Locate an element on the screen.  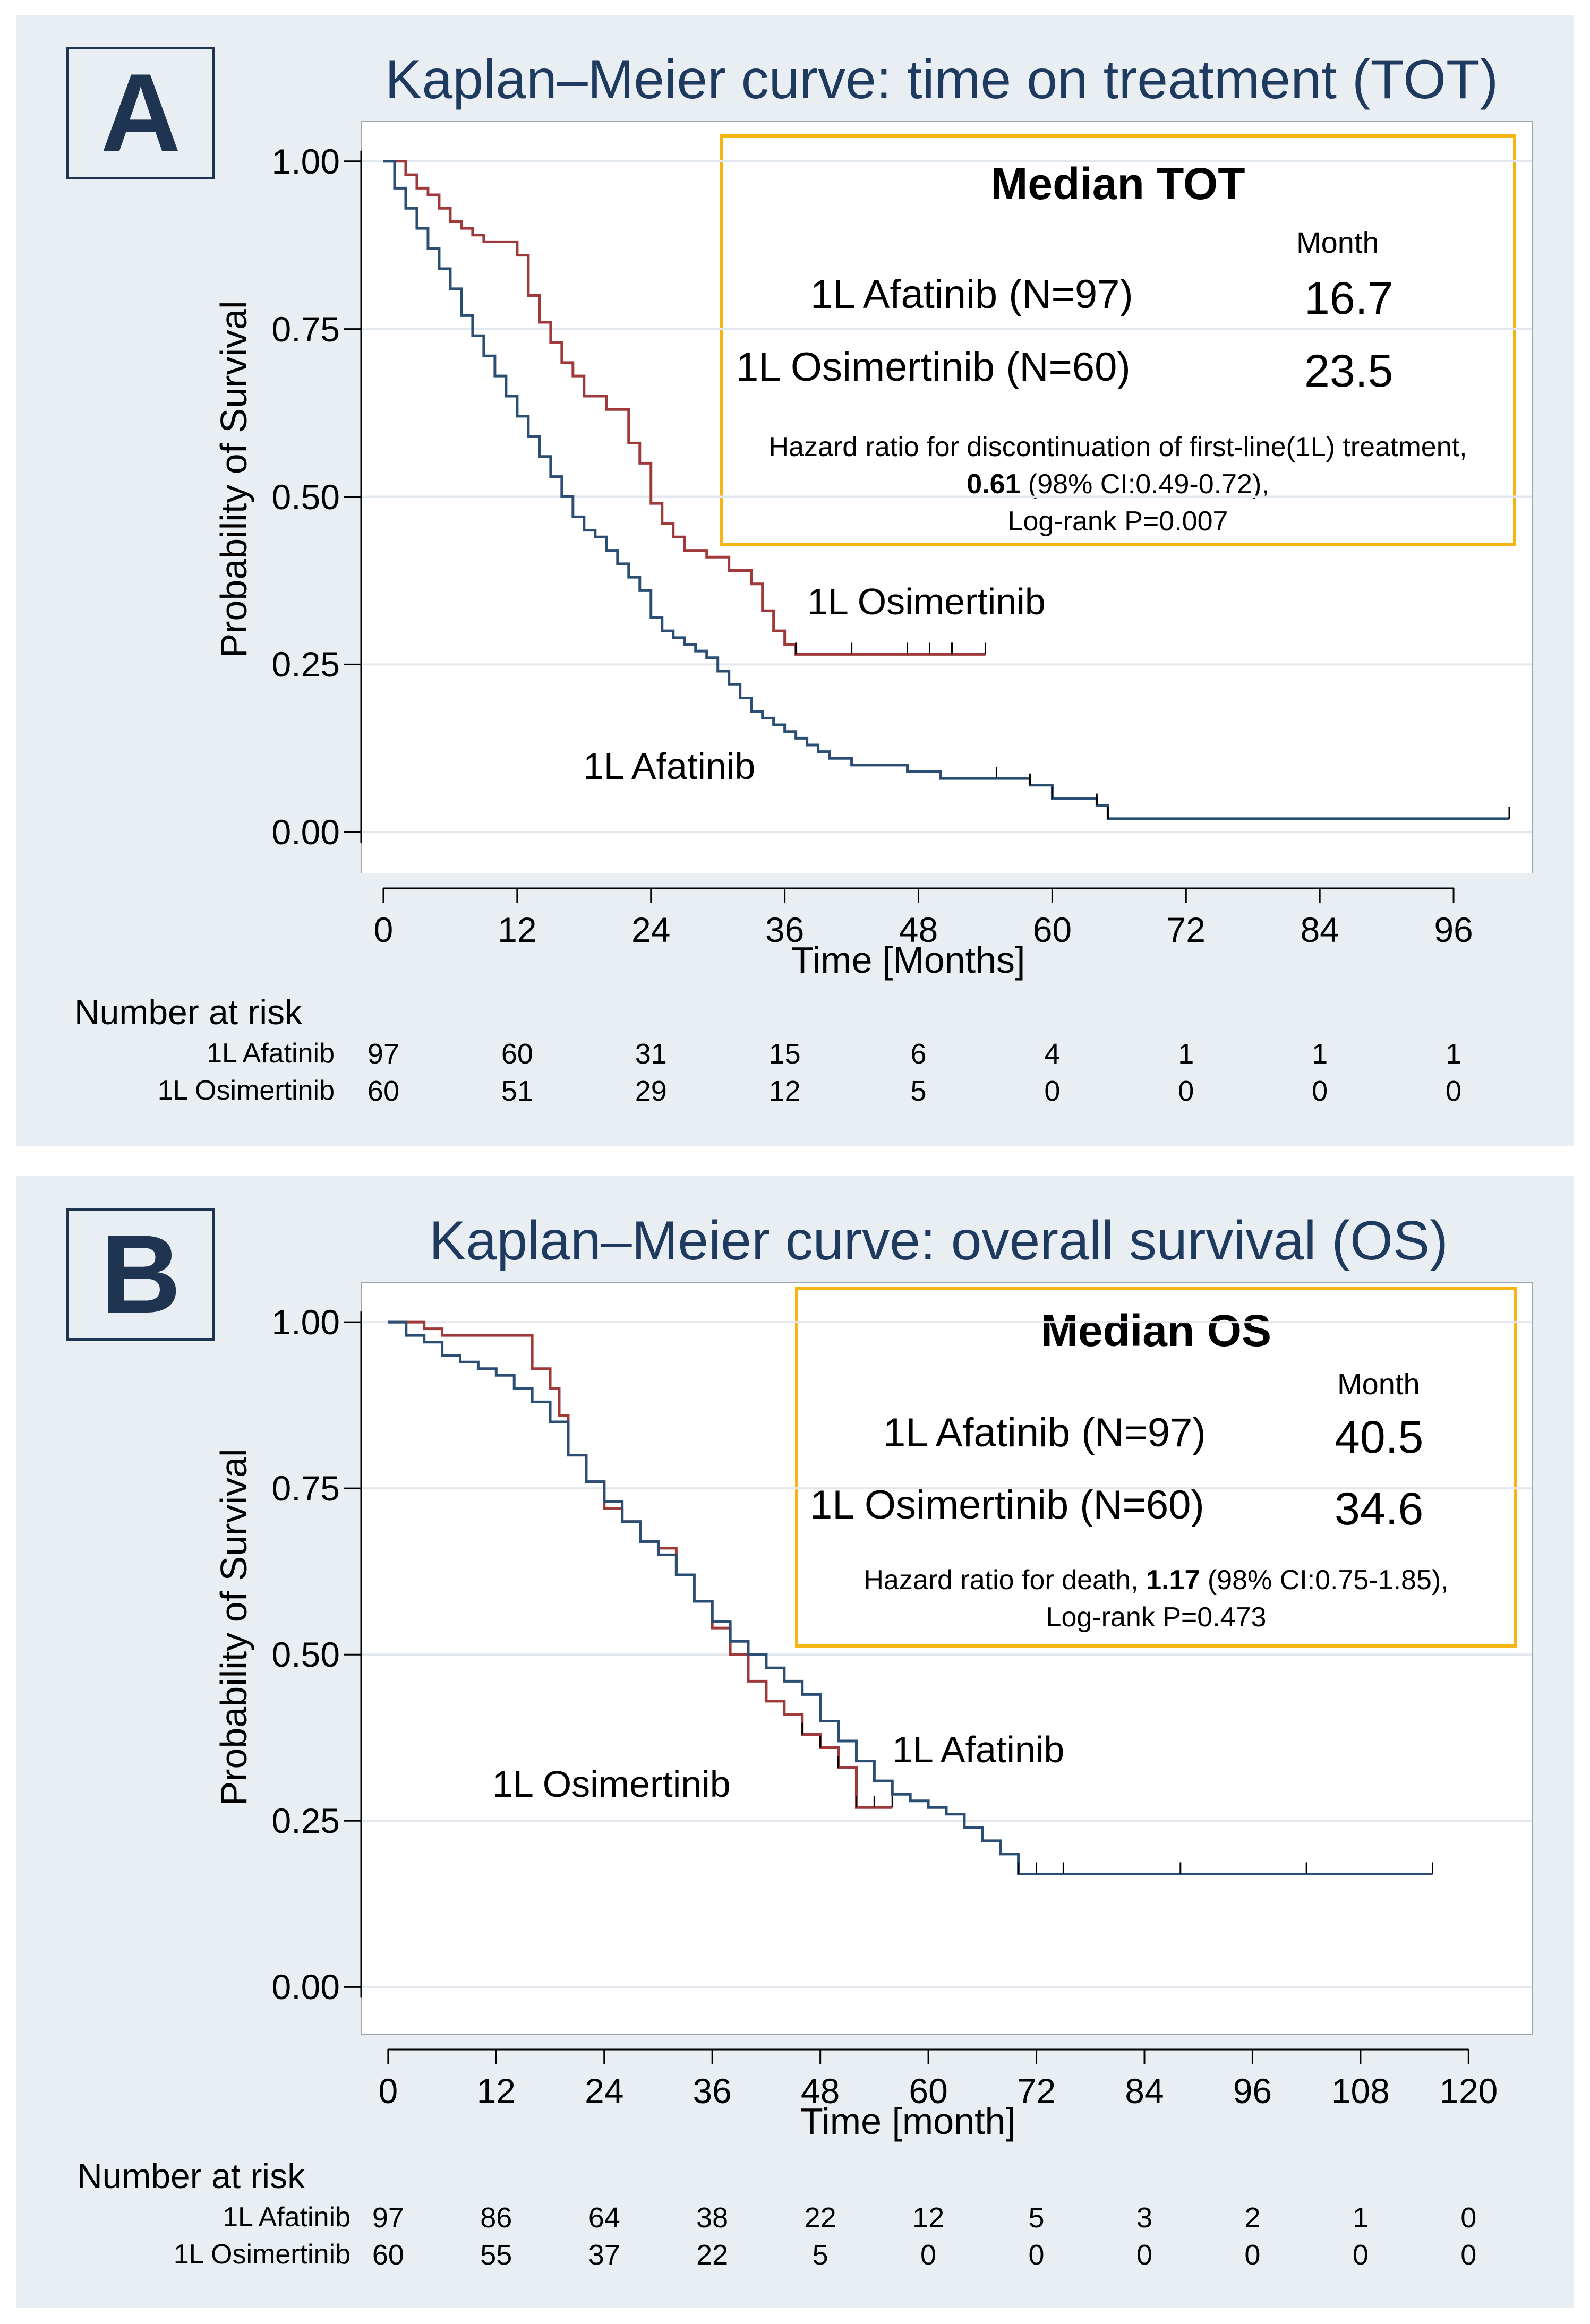
risk-value-afatinib: 2 is located at coordinates (1252, 2218).